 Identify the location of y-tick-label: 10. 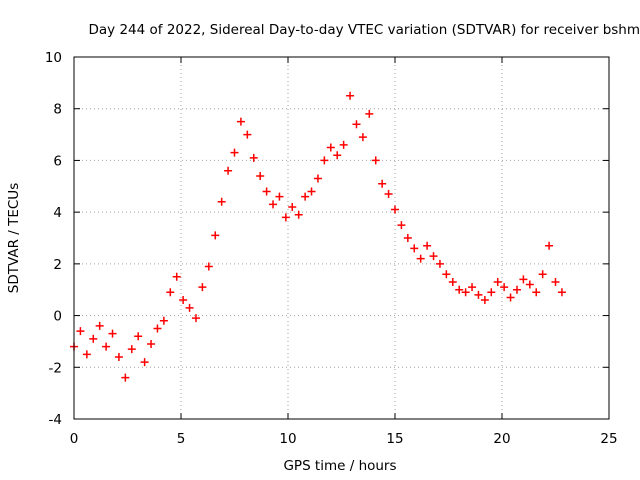
(53, 58).